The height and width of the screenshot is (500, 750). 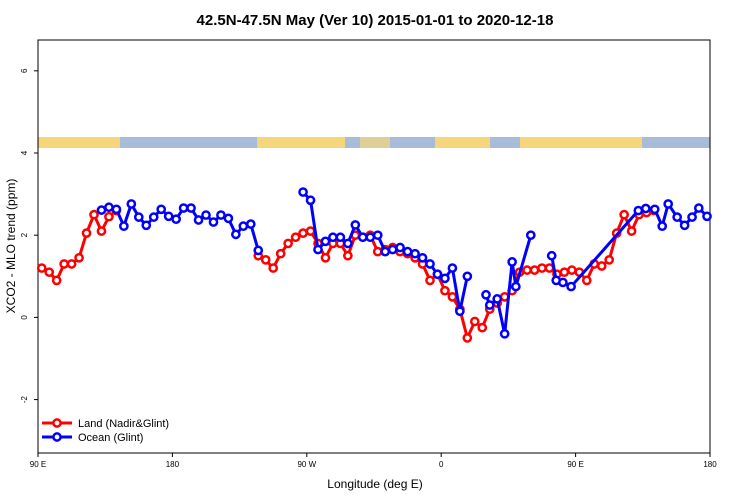 I want to click on y-tick-label: 6, so click(x=24, y=70).